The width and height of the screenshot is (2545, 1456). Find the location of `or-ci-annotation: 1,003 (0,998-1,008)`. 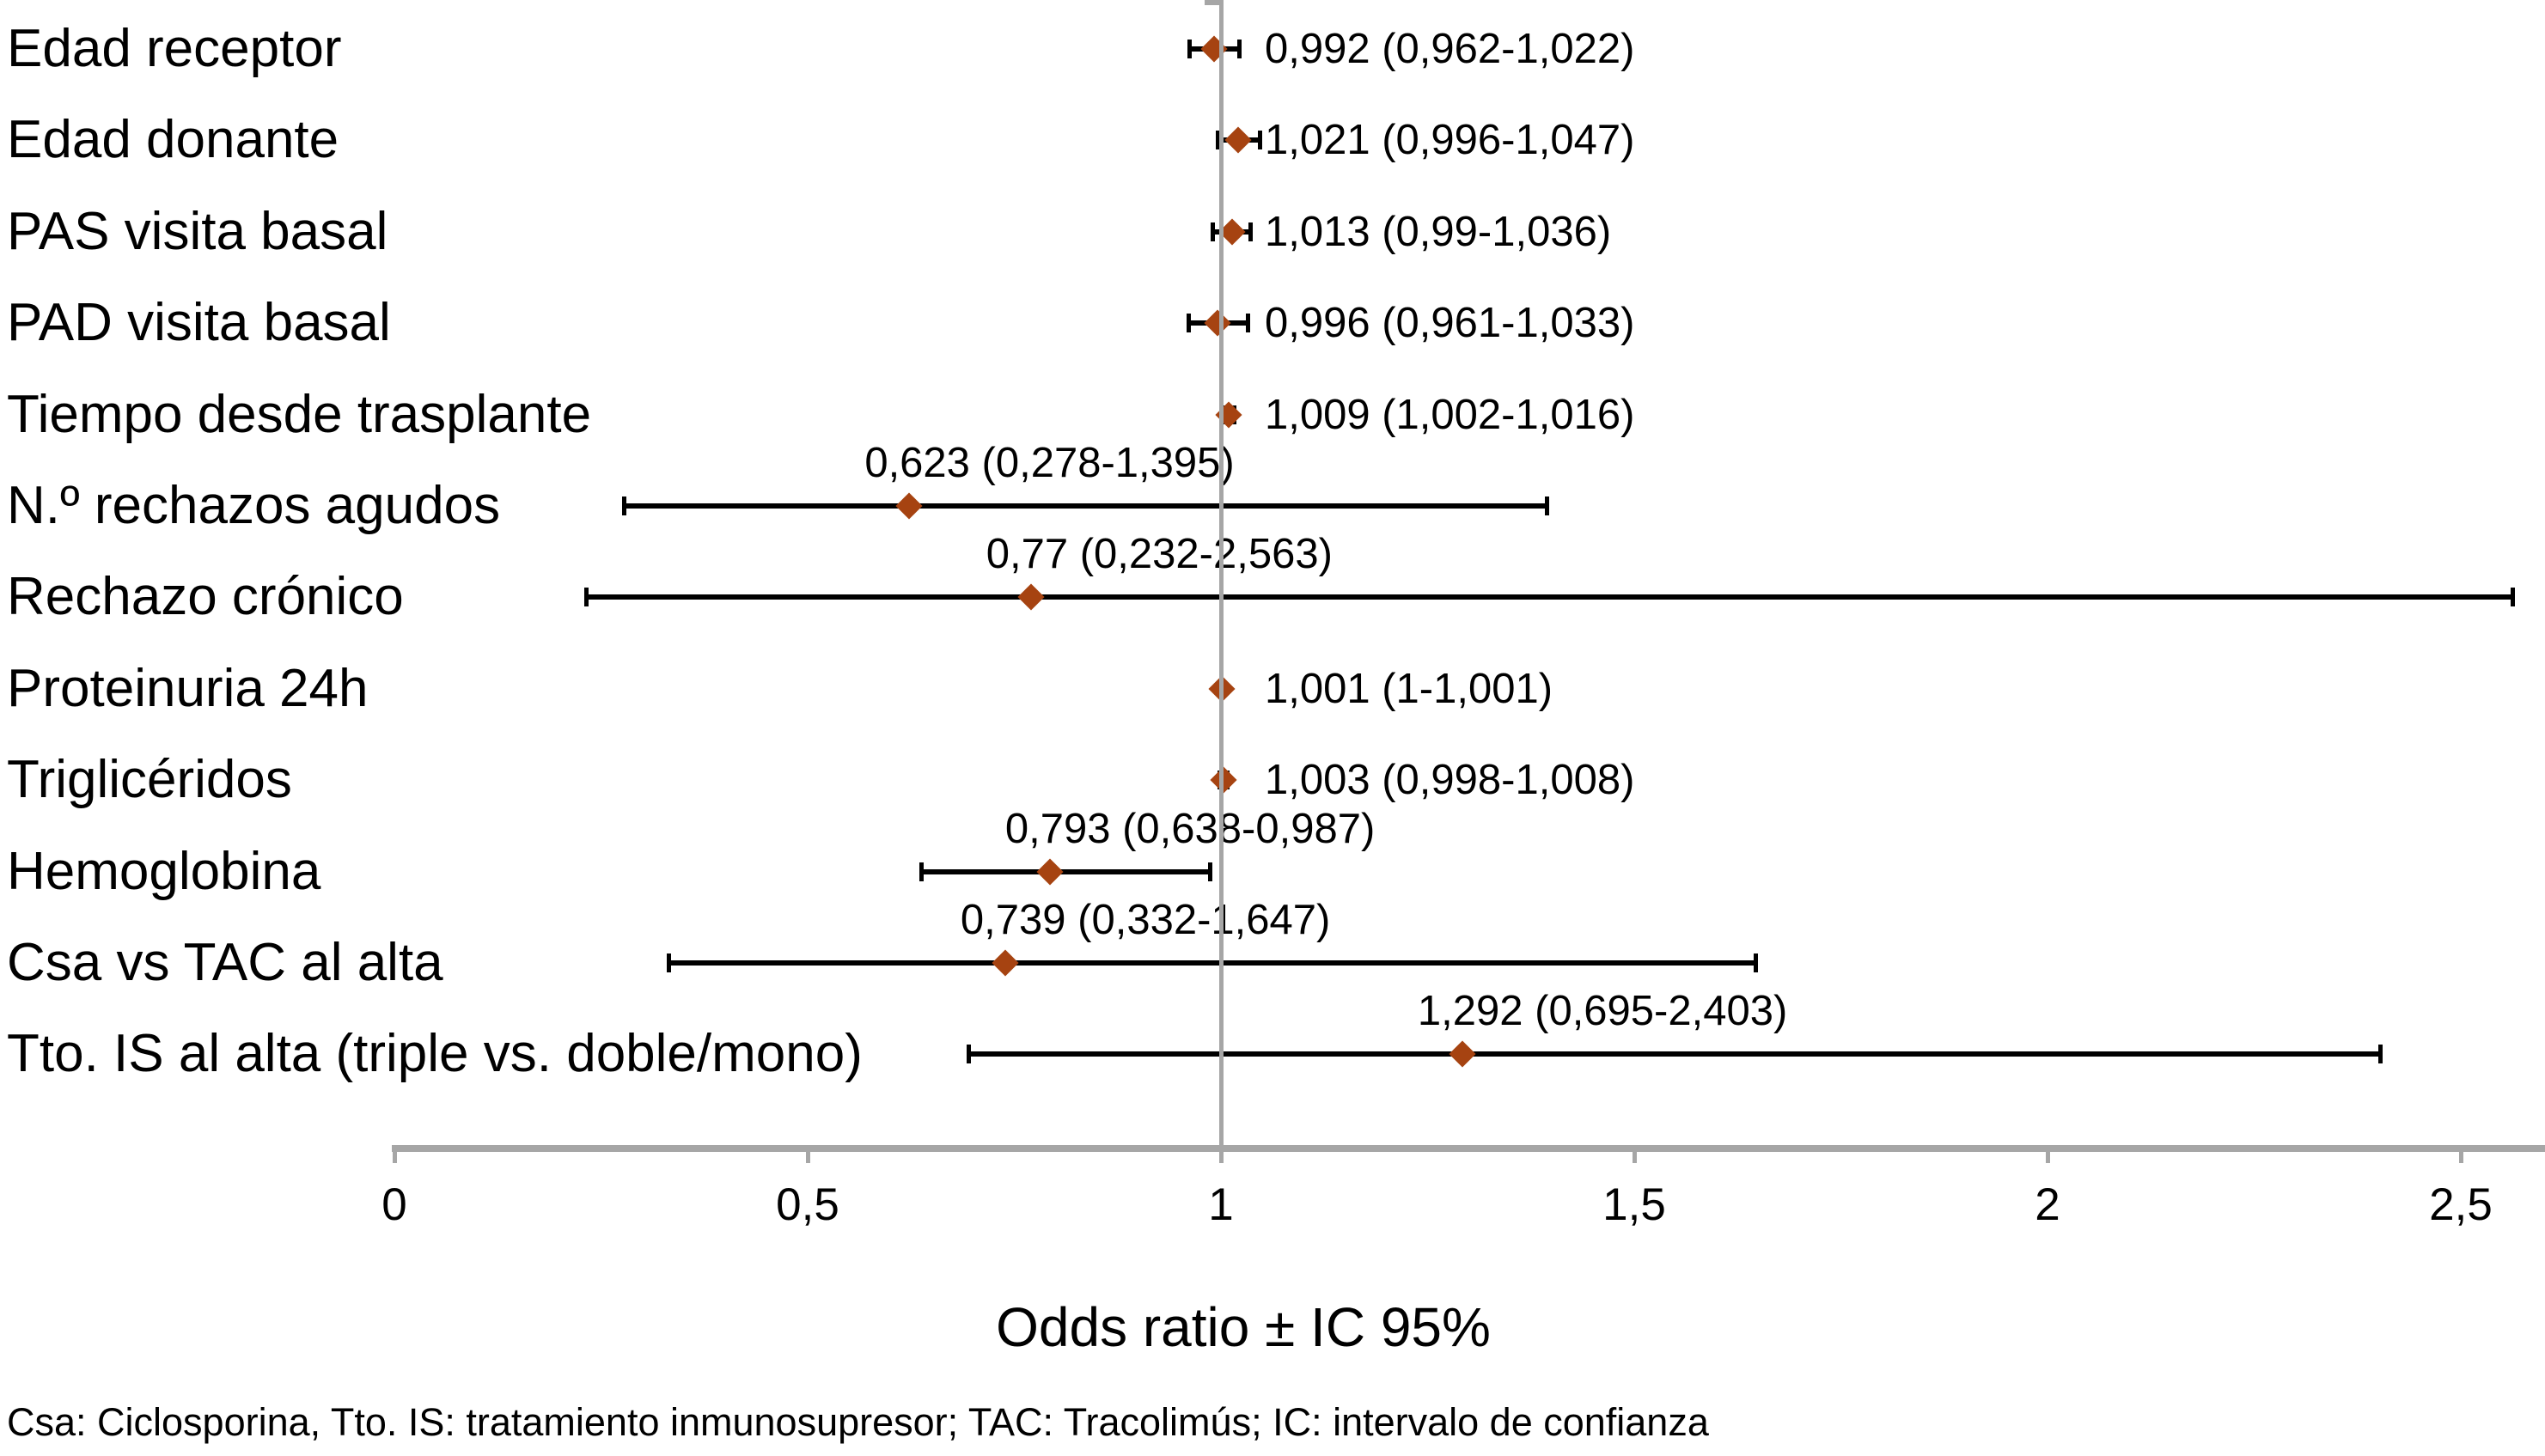

or-ci-annotation: 1,003 (0,998-1,008) is located at coordinates (1450, 780).